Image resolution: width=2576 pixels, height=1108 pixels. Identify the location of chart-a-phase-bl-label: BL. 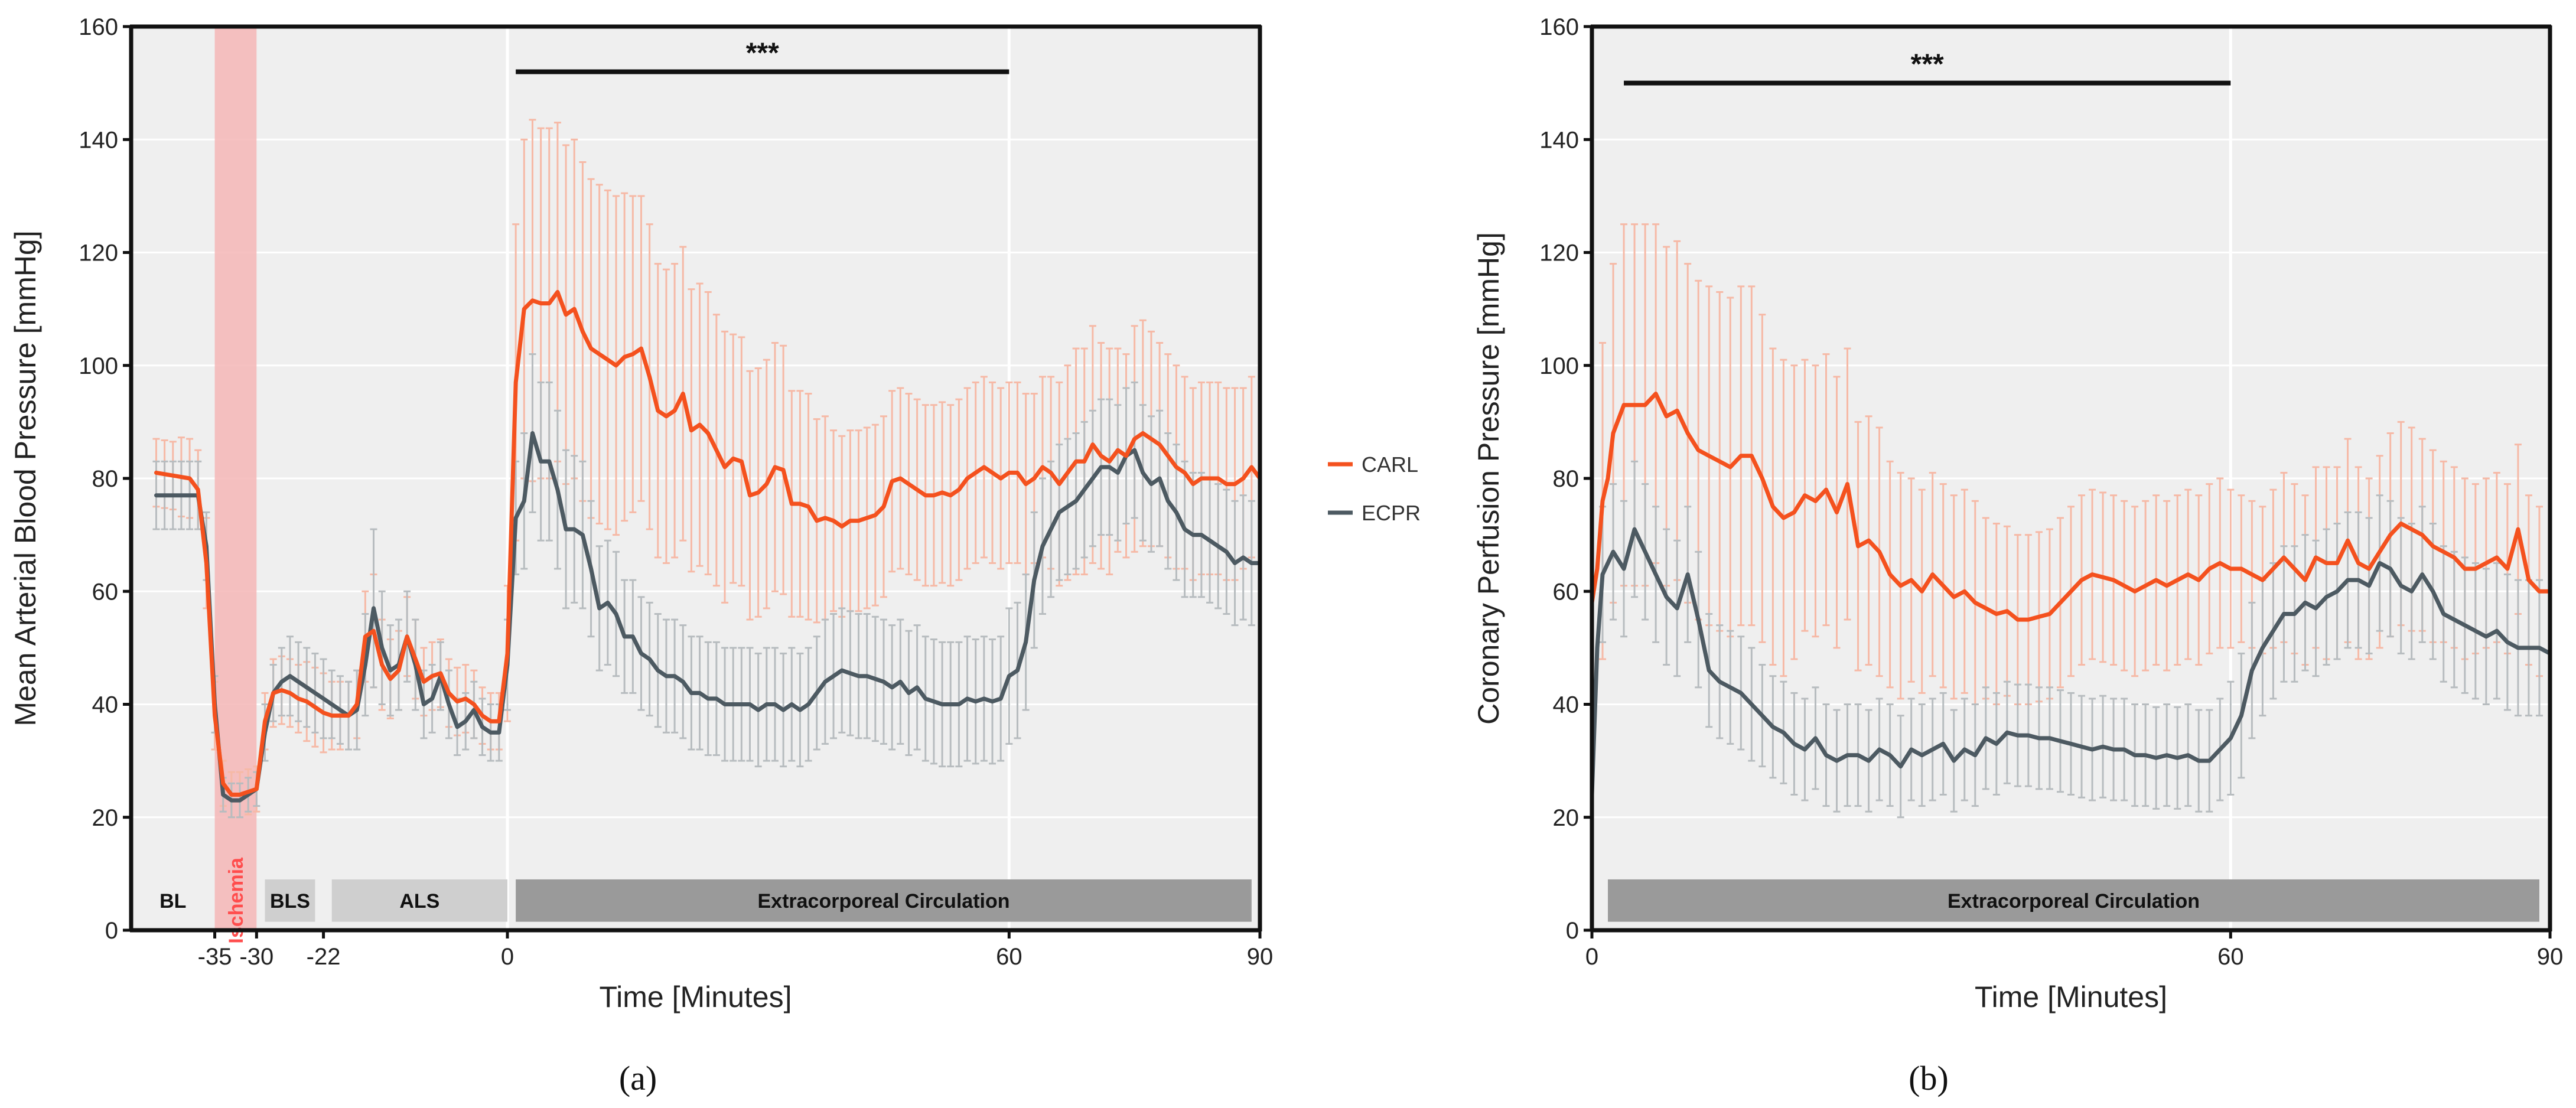
(172, 901).